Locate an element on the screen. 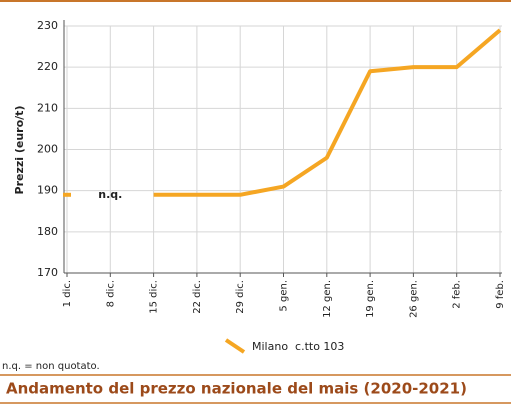  x-tick-label: 2 feb. is located at coordinates (457, 294).